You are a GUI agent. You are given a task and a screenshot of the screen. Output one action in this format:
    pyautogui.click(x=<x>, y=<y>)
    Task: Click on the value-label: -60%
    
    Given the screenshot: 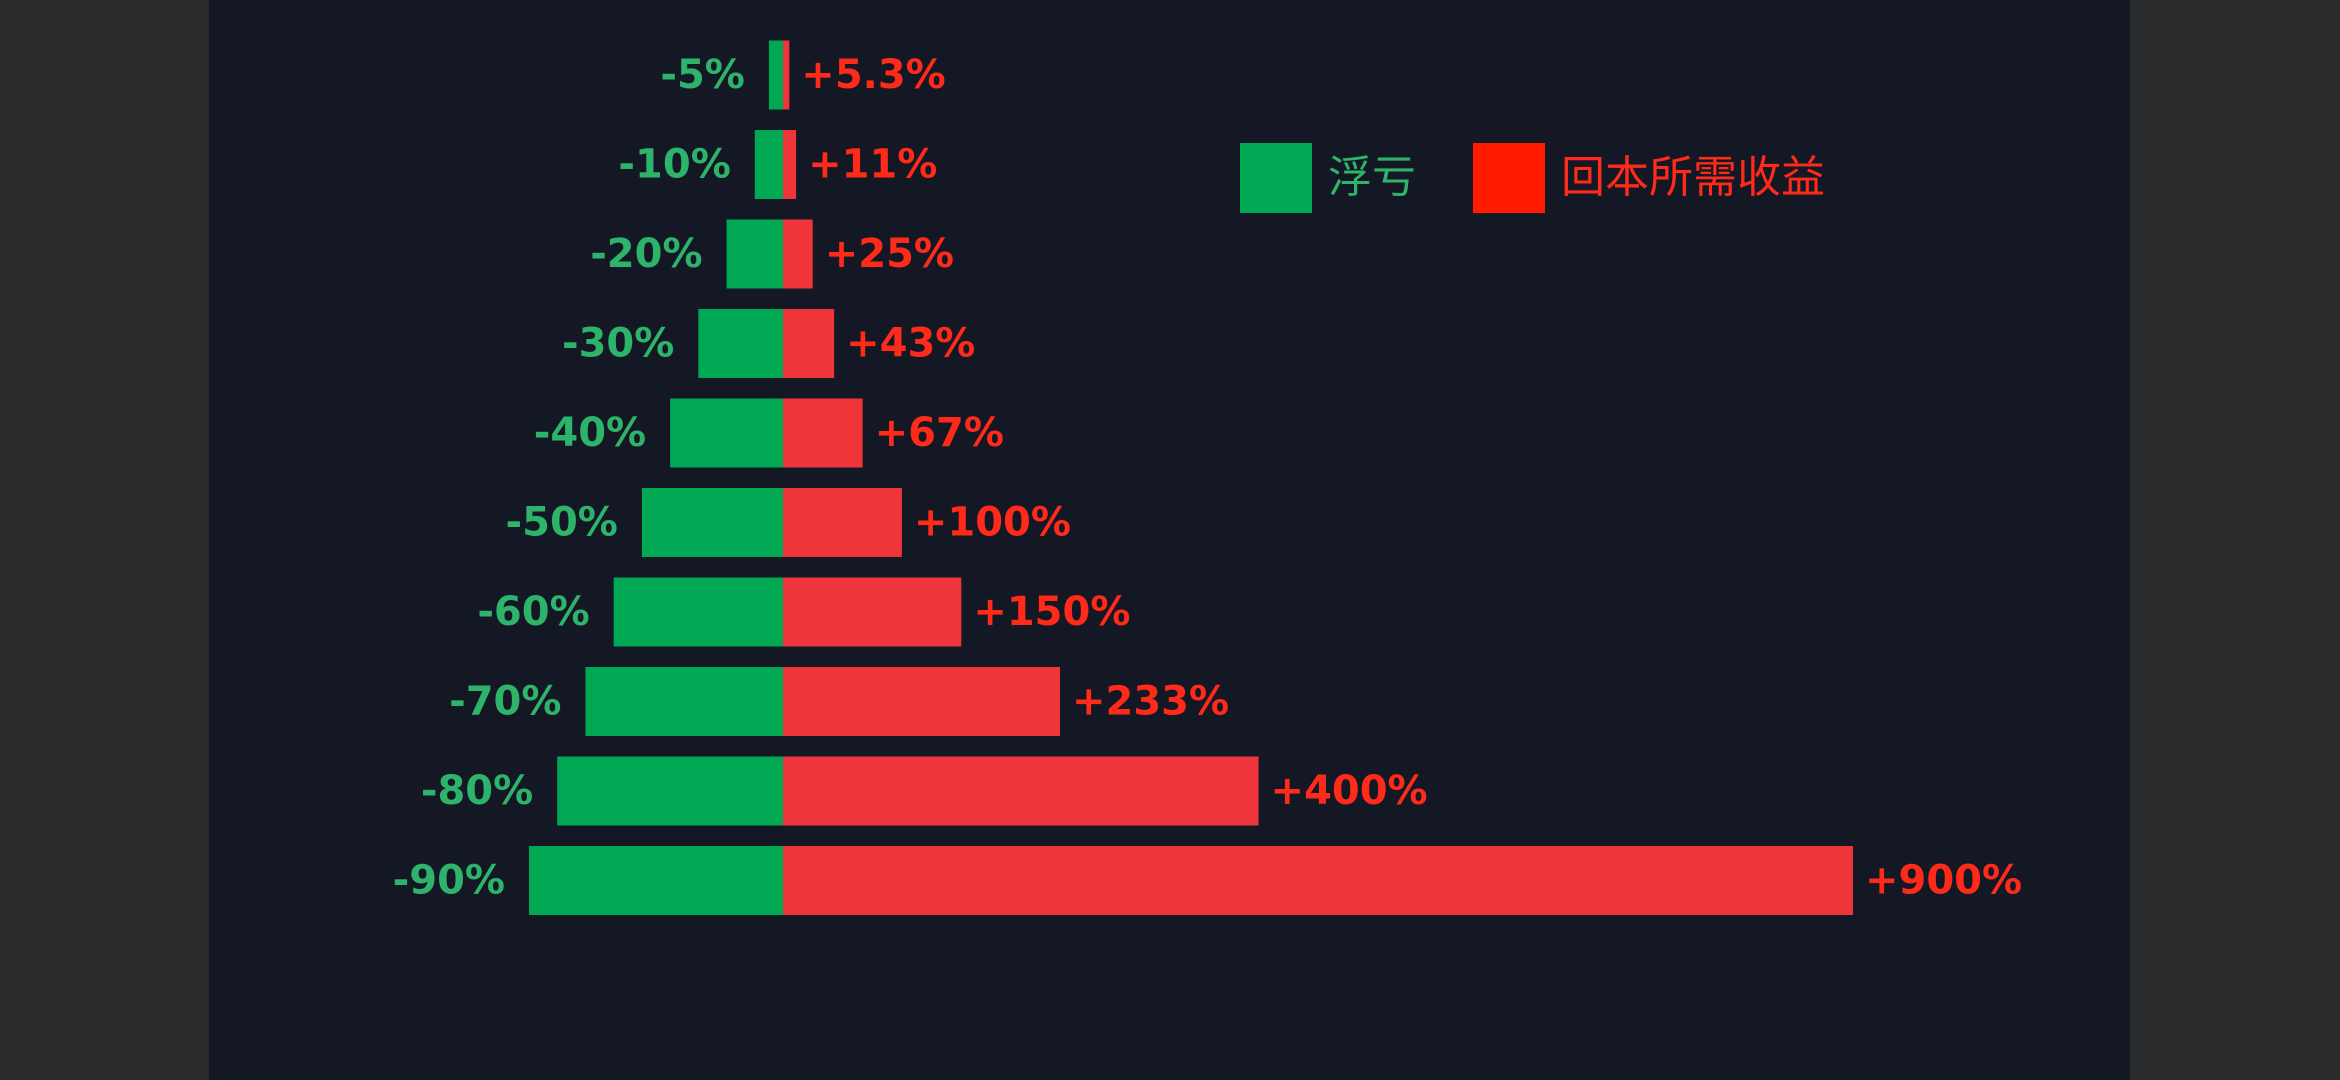 What is the action you would take?
    pyautogui.click(x=533, y=612)
    